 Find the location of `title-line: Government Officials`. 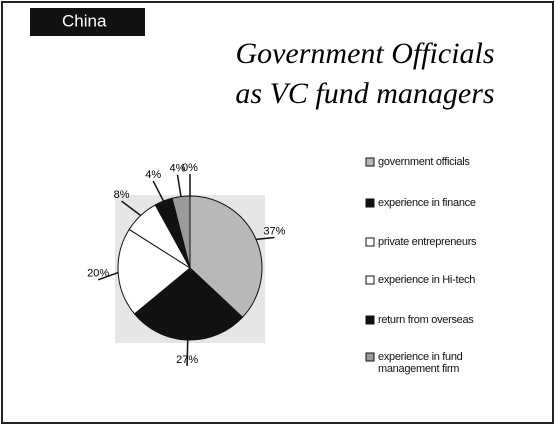

title-line: Government Officials is located at coordinates (364, 53).